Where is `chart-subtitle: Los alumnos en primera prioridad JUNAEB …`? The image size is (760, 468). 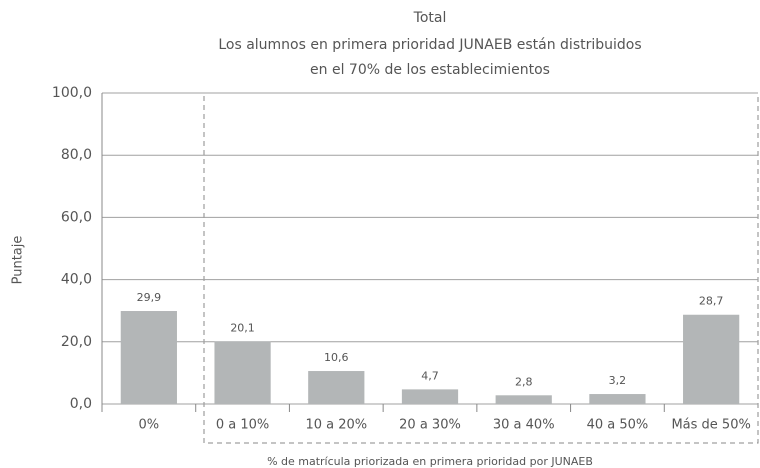 chart-subtitle: Los alumnos en primera prioridad JUNAEB … is located at coordinates (429, 45).